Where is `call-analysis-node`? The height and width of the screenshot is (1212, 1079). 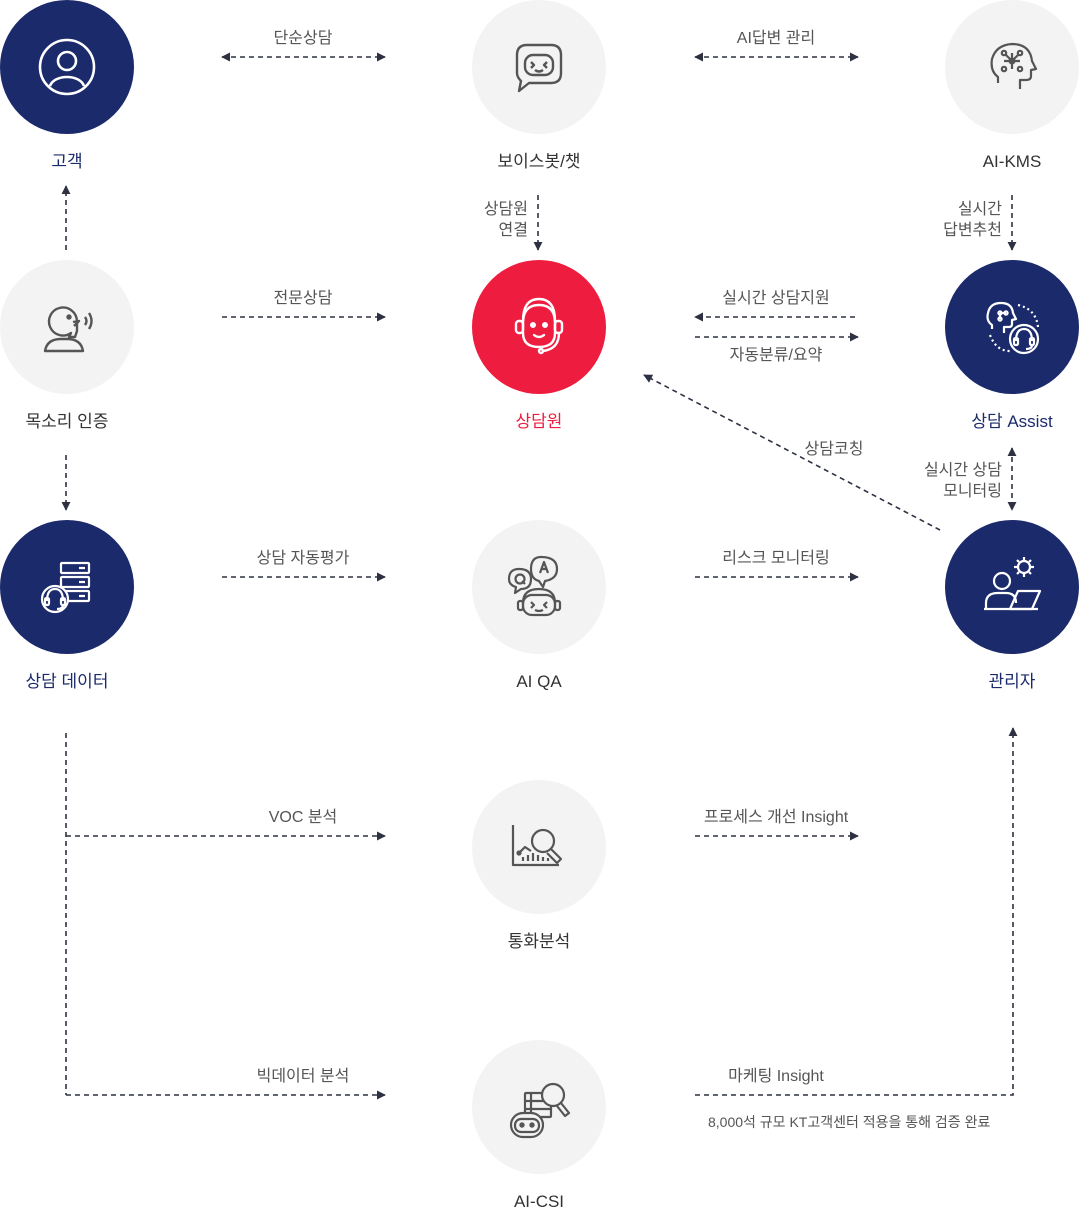 call-analysis-node is located at coordinates (539, 847).